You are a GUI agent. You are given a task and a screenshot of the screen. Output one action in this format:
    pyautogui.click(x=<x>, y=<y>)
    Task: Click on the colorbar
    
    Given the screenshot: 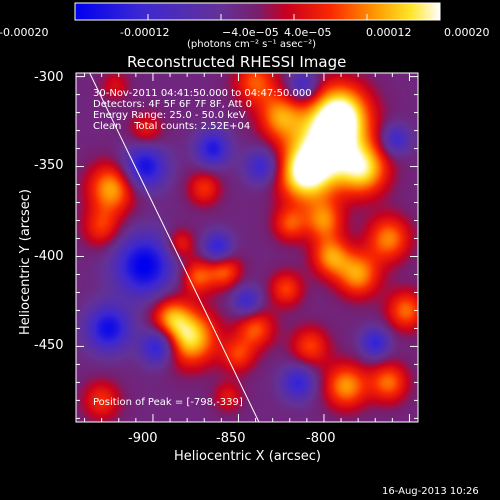 What is the action you would take?
    pyautogui.click(x=257, y=11)
    